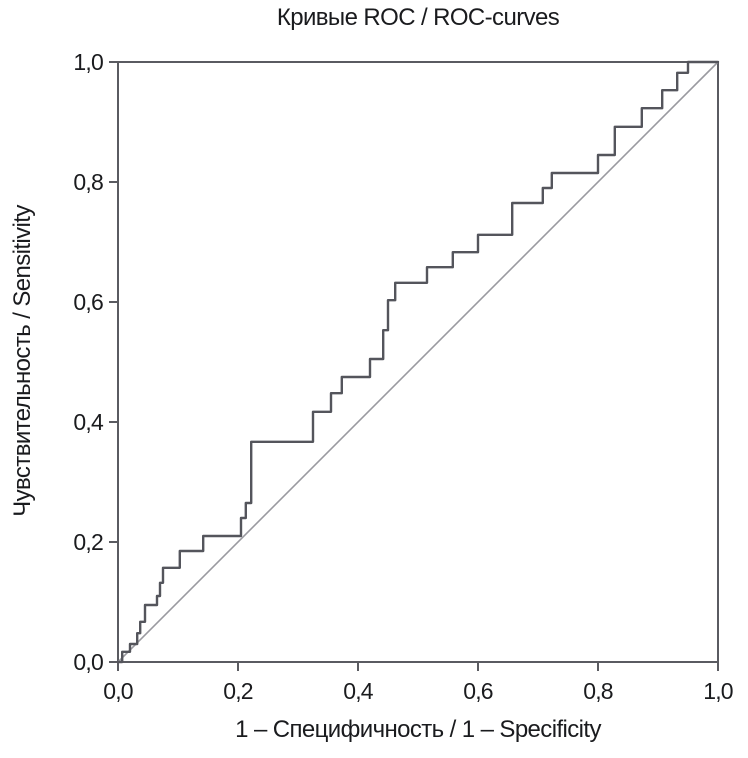 The height and width of the screenshot is (758, 748). I want to click on x-tick-label: 0,6, so click(478, 691).